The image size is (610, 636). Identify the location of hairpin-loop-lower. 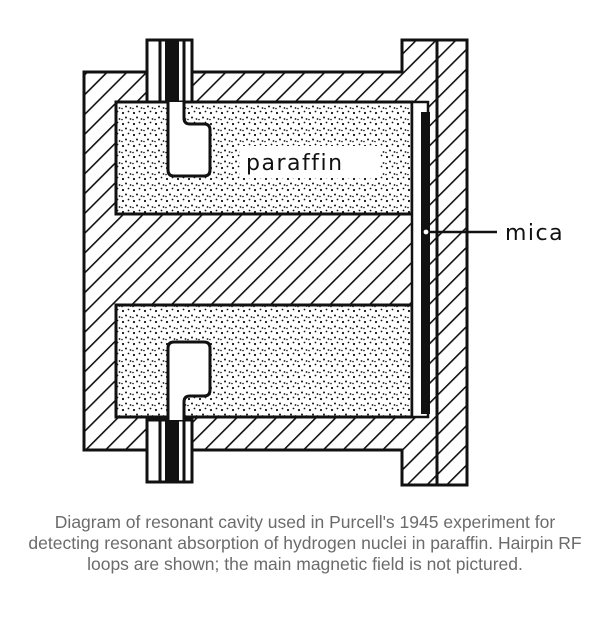
(189, 380).